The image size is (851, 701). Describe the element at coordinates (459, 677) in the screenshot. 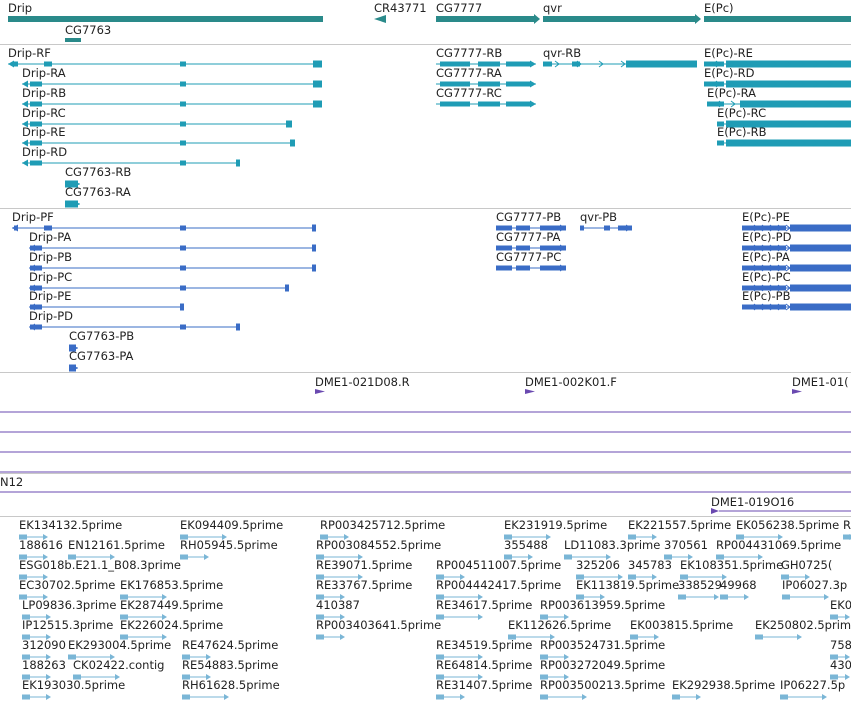

I see `est-re64814-5prime` at that location.